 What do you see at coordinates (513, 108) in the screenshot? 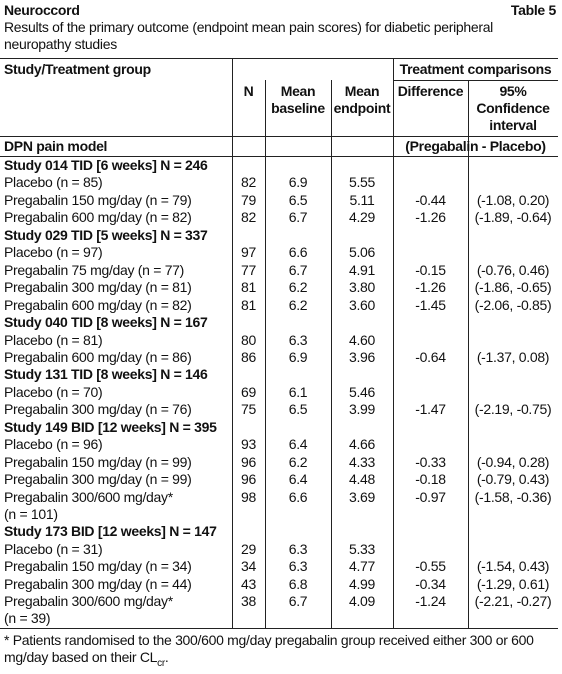
I see `column-header: 95% Confidence interval` at bounding box center [513, 108].